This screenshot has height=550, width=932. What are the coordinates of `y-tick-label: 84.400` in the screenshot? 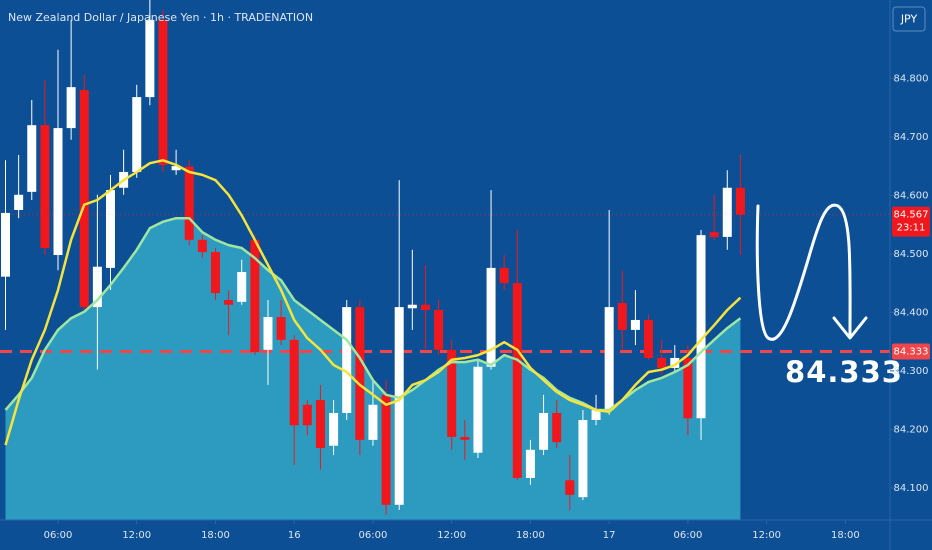 It's located at (911, 312).